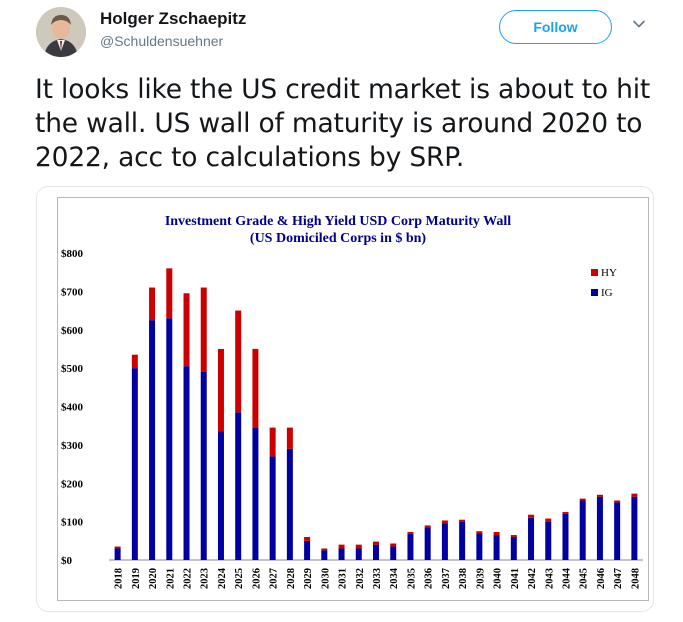  What do you see at coordinates (72, 331) in the screenshot?
I see `y-tick-label: $600` at bounding box center [72, 331].